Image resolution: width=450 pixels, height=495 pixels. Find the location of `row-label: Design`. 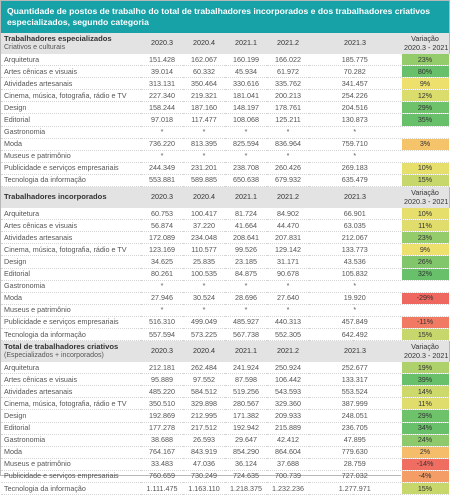

row-label: Design is located at coordinates (71, 262).